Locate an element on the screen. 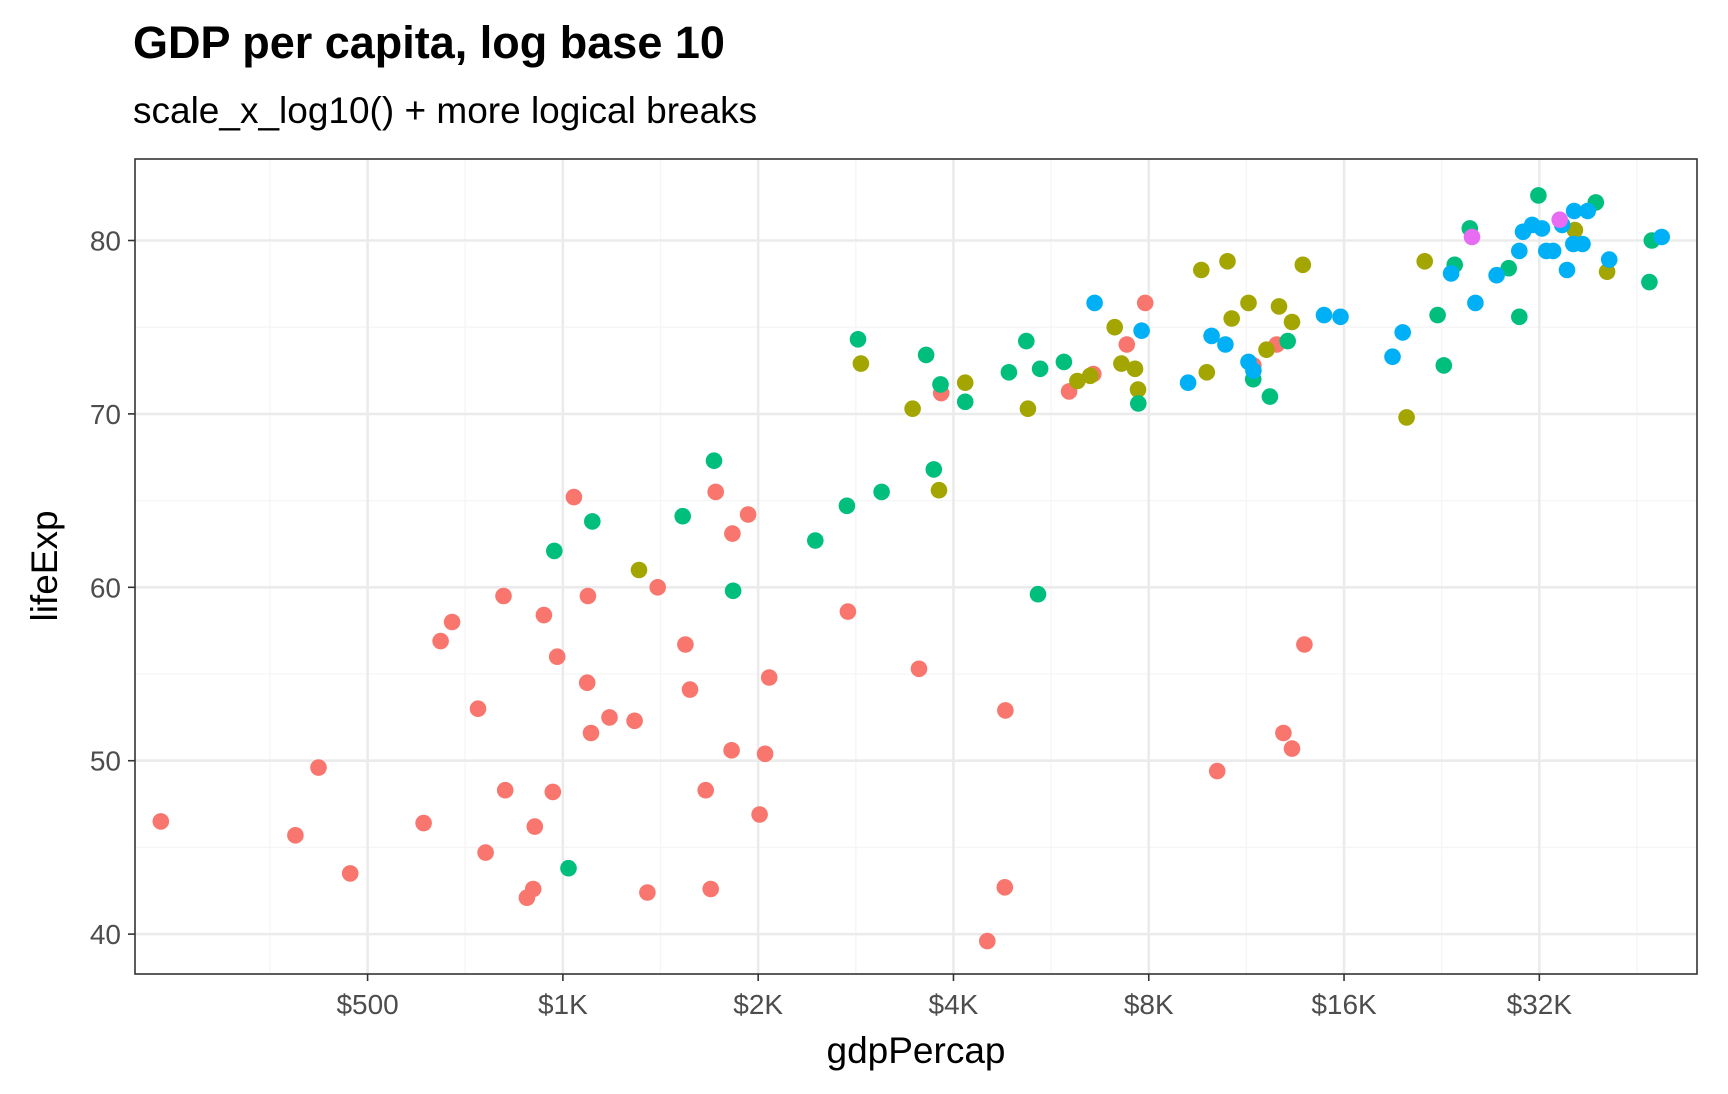  y-tick-label: 70 is located at coordinates (105, 414).